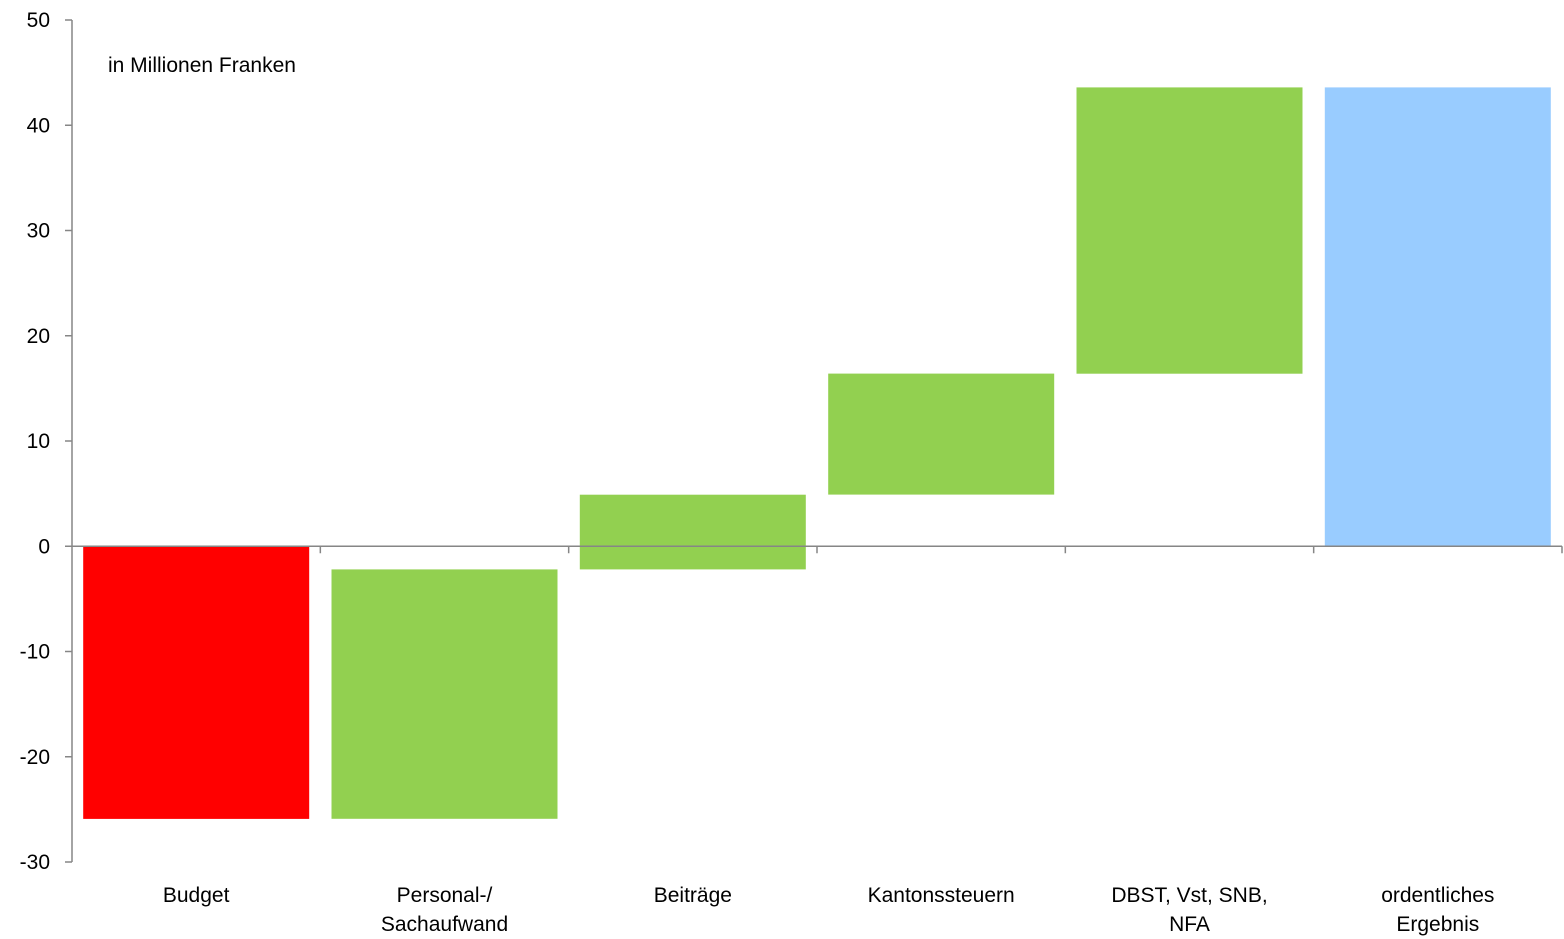 This screenshot has width=1564, height=939. What do you see at coordinates (444, 924) in the screenshot?
I see `category-label-line: Sachaufwand` at bounding box center [444, 924].